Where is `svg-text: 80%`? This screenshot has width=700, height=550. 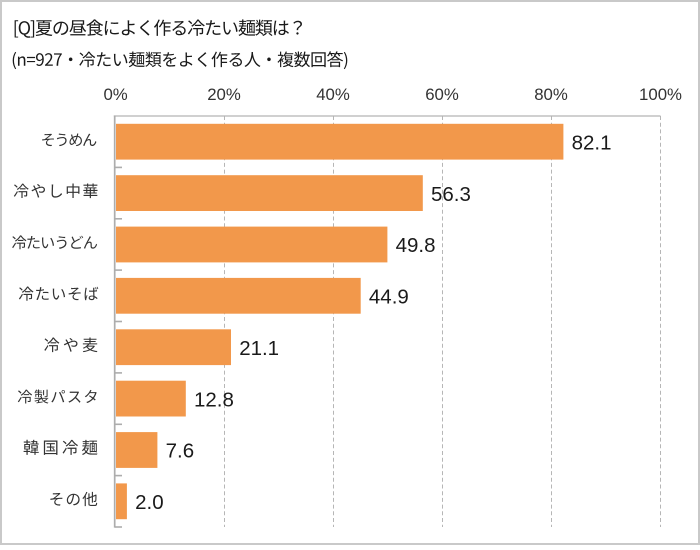
svg-text: 80% is located at coordinates (551, 94).